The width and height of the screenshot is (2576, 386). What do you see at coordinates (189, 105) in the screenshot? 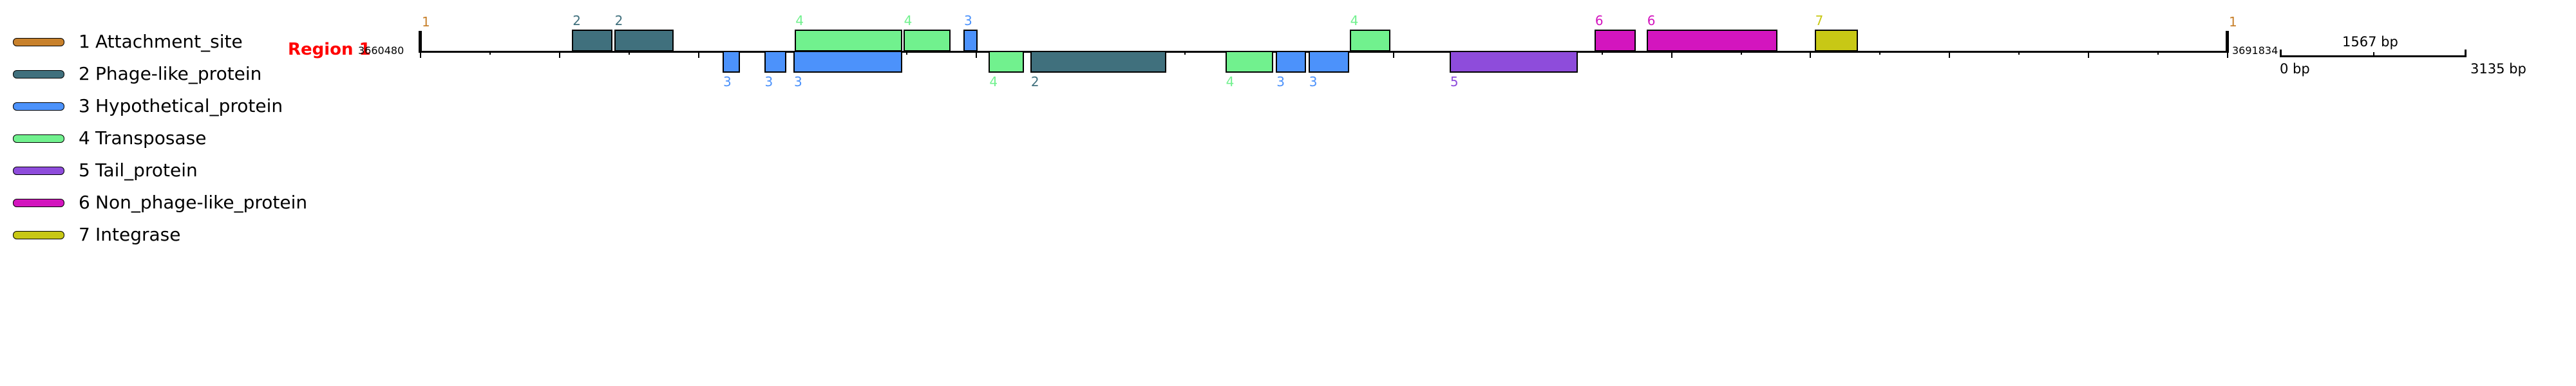
I see `legend-label: Hypothetical_protein` at bounding box center [189, 105].